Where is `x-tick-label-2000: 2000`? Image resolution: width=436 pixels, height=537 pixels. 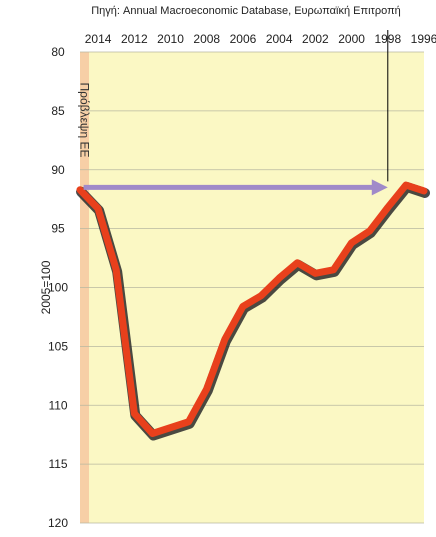
x-tick-label-2000: 2000 is located at coordinates (351, 39).